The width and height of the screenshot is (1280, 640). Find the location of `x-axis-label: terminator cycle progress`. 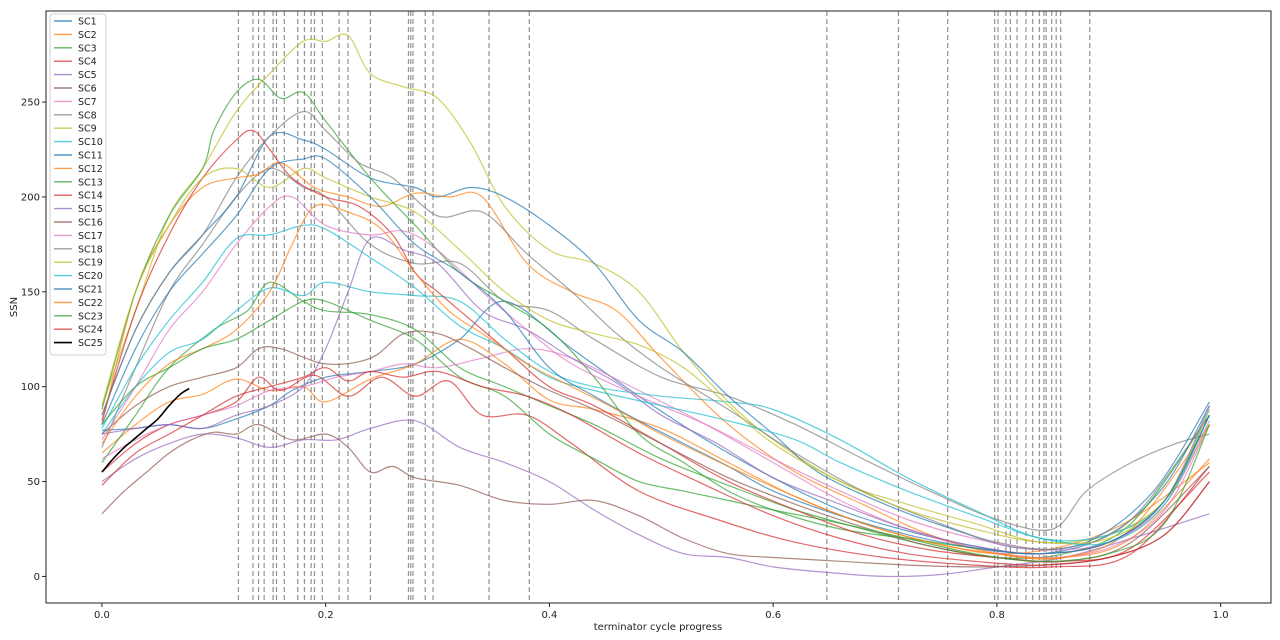

x-axis-label: terminator cycle progress is located at coordinates (658, 627).